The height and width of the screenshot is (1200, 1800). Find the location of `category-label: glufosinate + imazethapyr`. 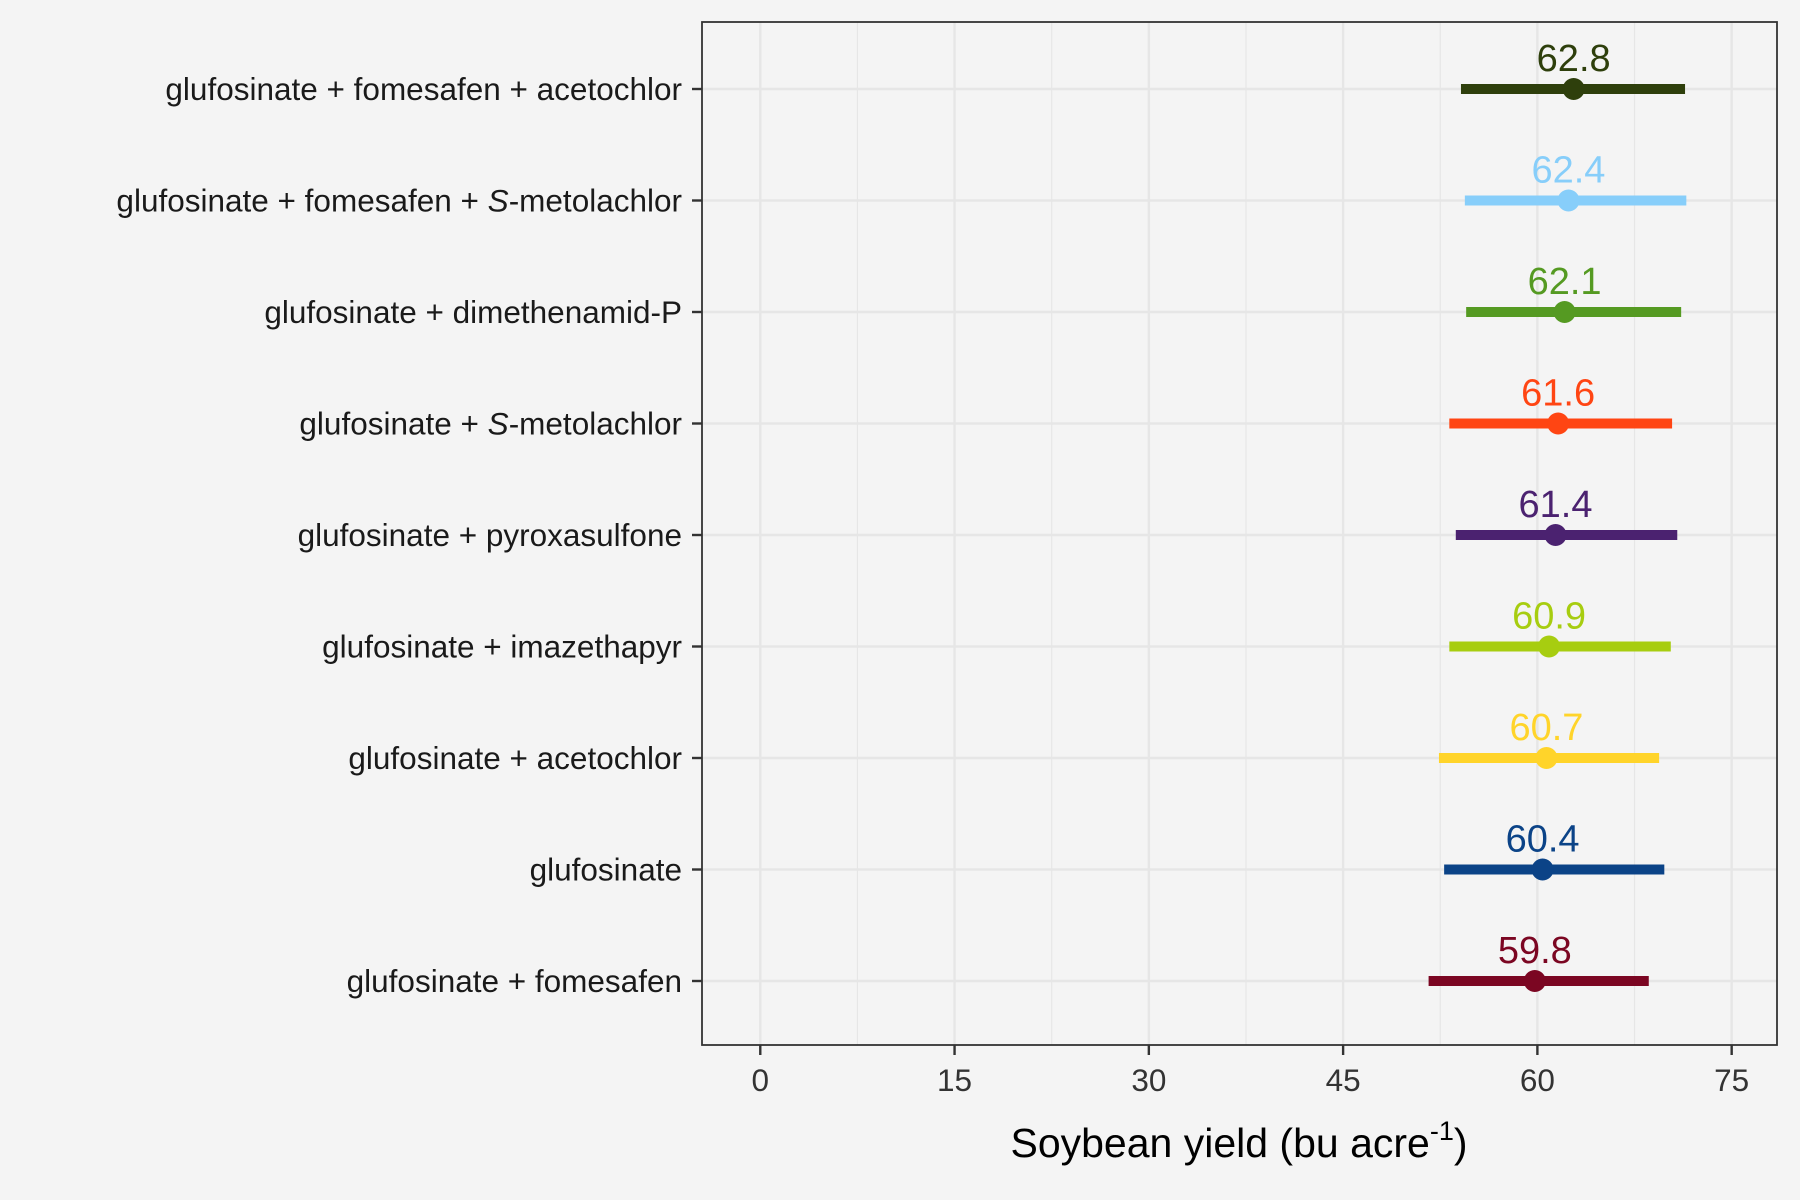

category-label: glufosinate + imazethapyr is located at coordinates (502, 647).